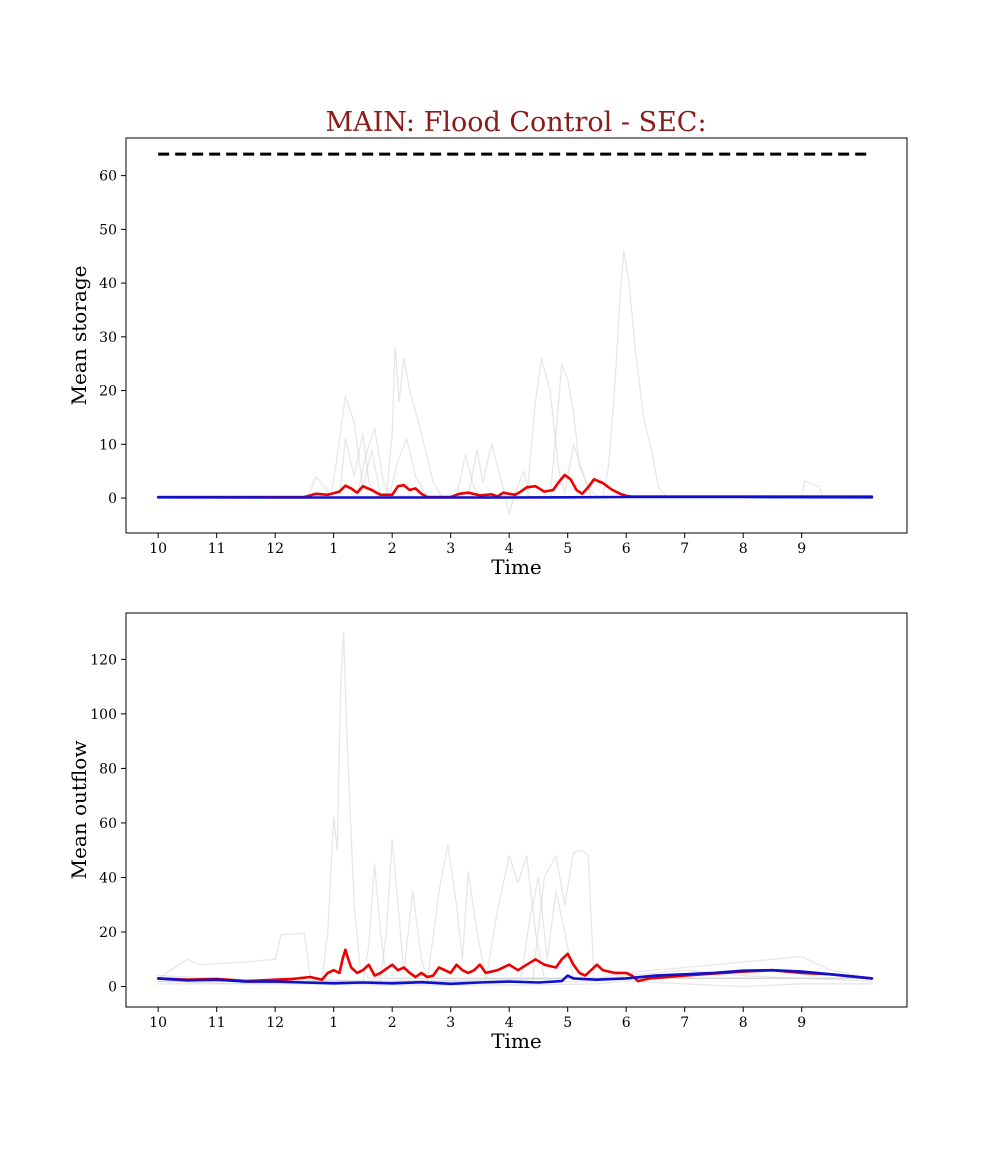 The height and width of the screenshot is (1152, 1008). Describe the element at coordinates (515, 122) in the screenshot. I see `figure-title: MAIN: Flood Control - SEC:` at that location.